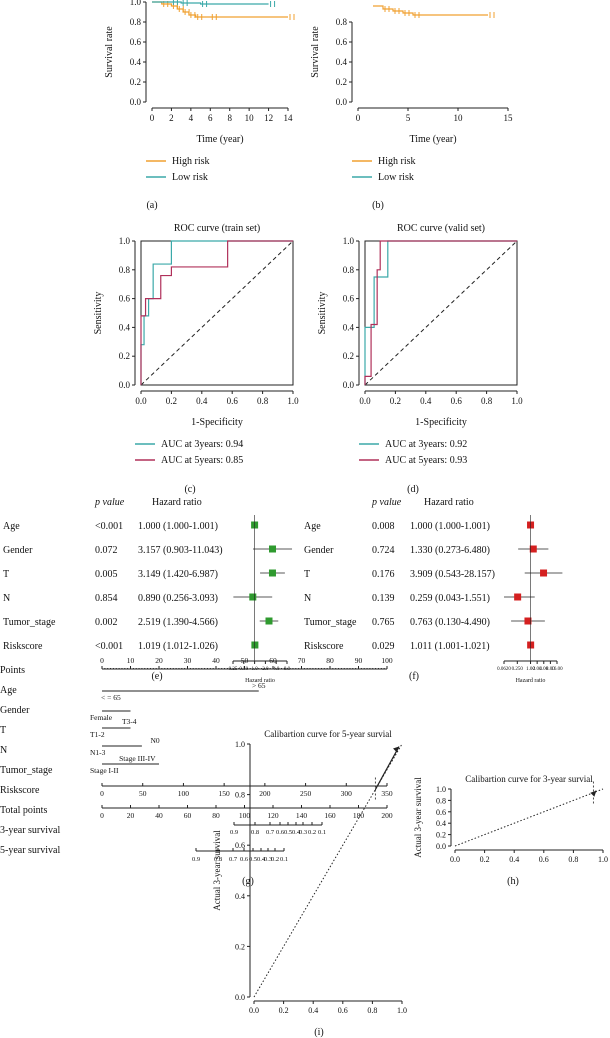 This screenshot has height=1038, width=610. I want to click on panel-e-row-name: N, so click(6, 598).